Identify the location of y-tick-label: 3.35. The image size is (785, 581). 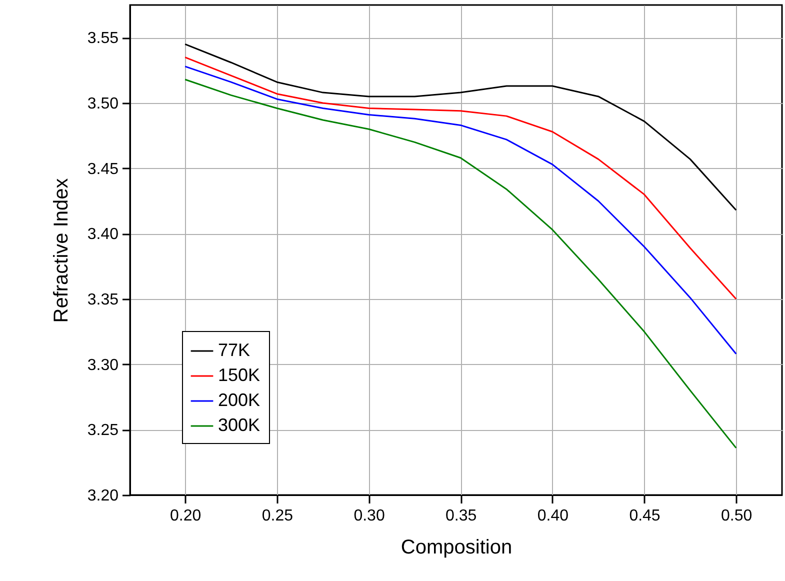
(103, 300).